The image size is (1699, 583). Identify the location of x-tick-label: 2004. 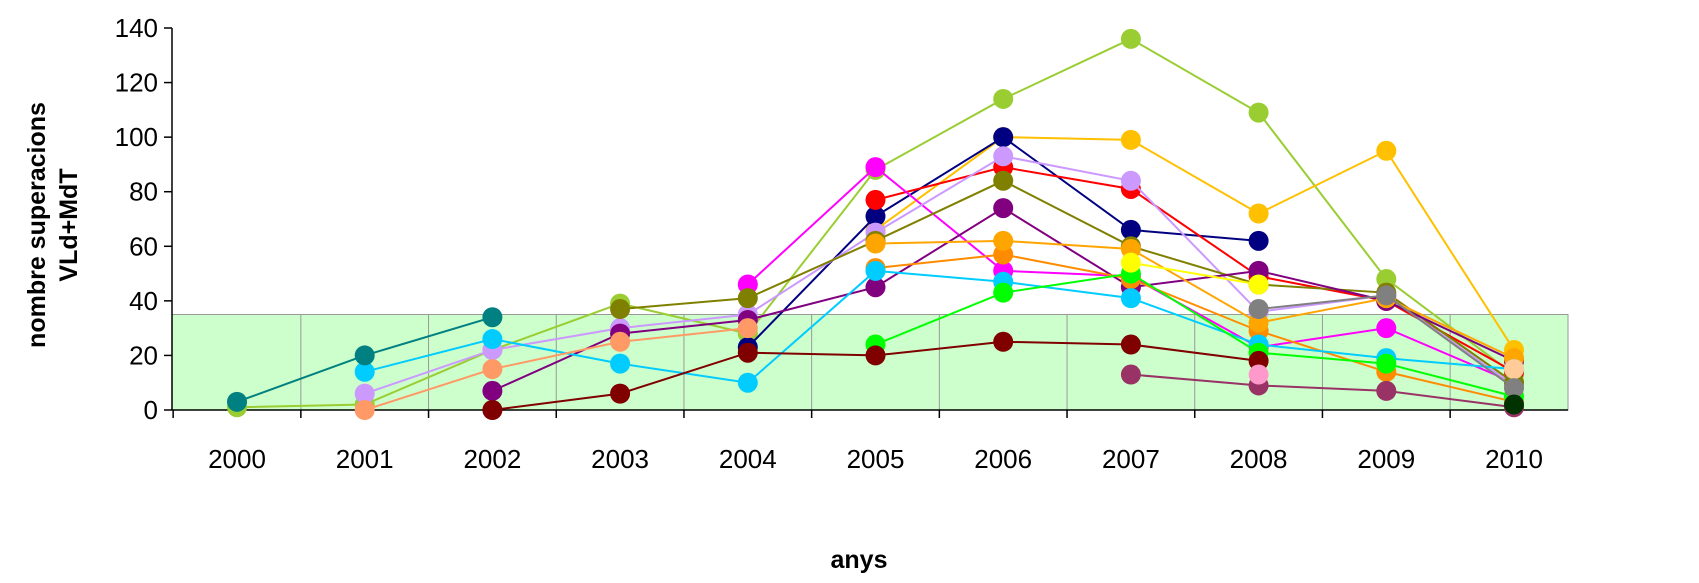
(748, 459).